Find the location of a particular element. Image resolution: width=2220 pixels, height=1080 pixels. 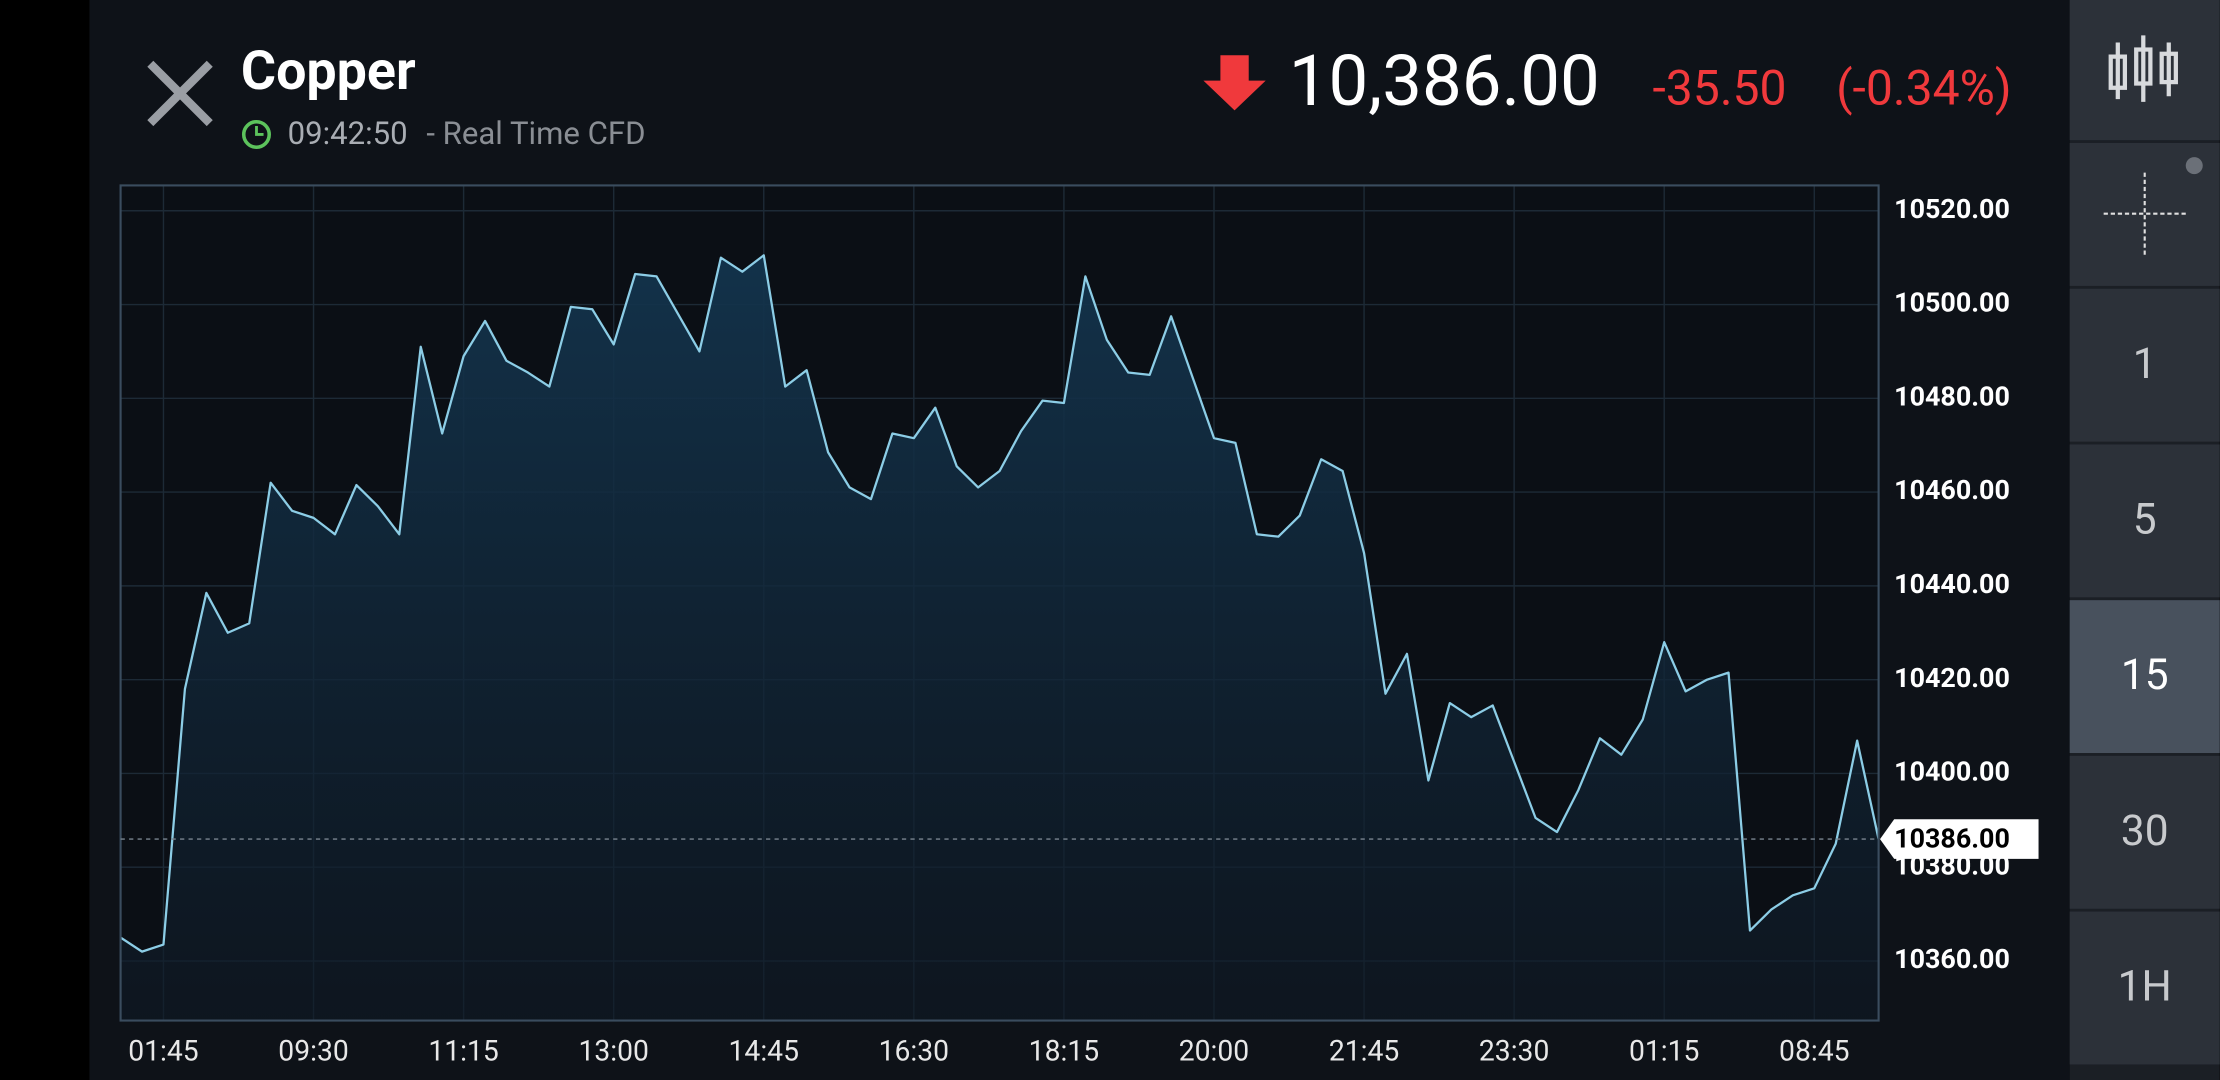

interval-label: 15 is located at coordinates (2145, 675).